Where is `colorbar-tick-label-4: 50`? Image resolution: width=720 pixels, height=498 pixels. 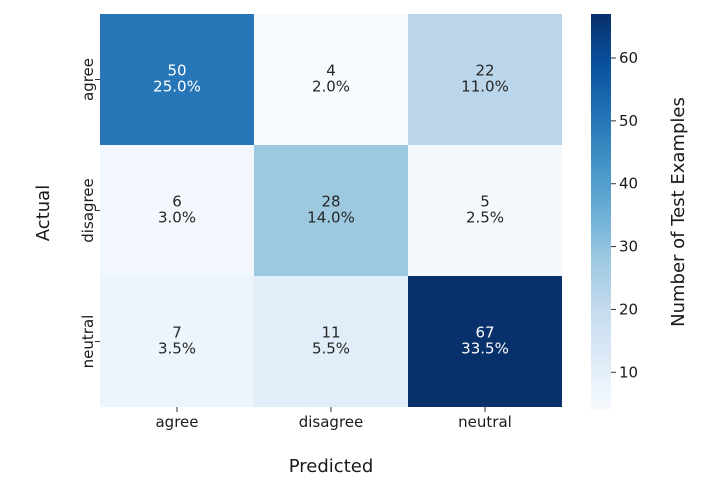 colorbar-tick-label-4: 50 is located at coordinates (628, 121).